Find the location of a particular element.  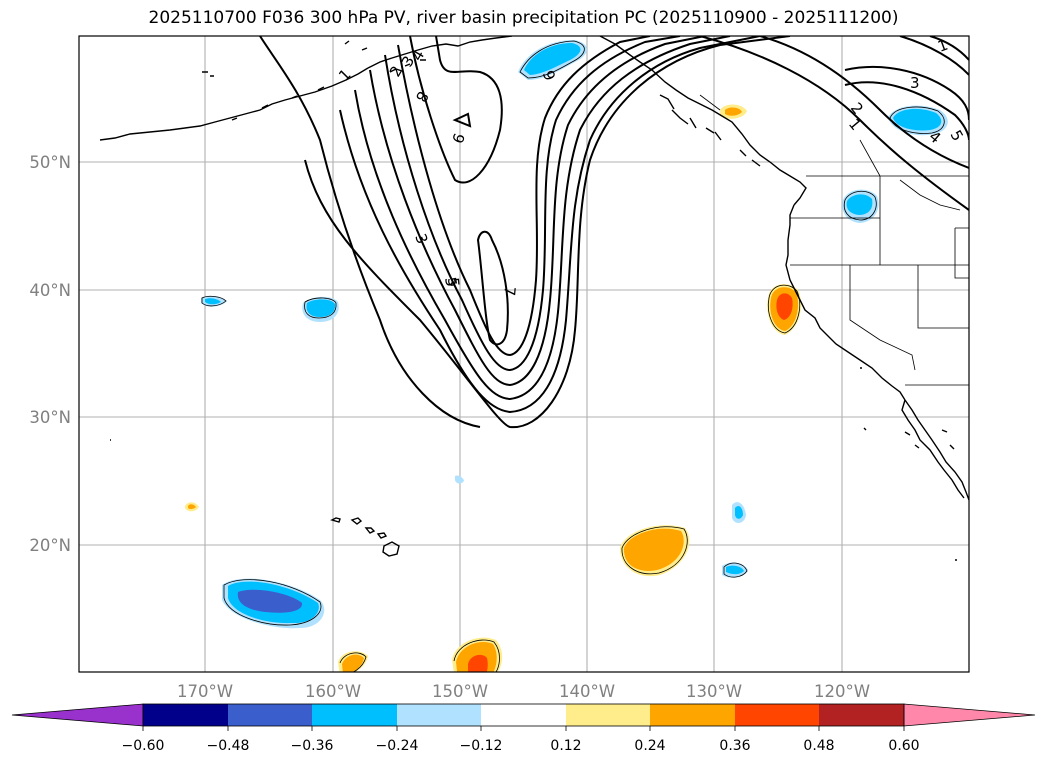

bc-islands is located at coordinates (710, 130).